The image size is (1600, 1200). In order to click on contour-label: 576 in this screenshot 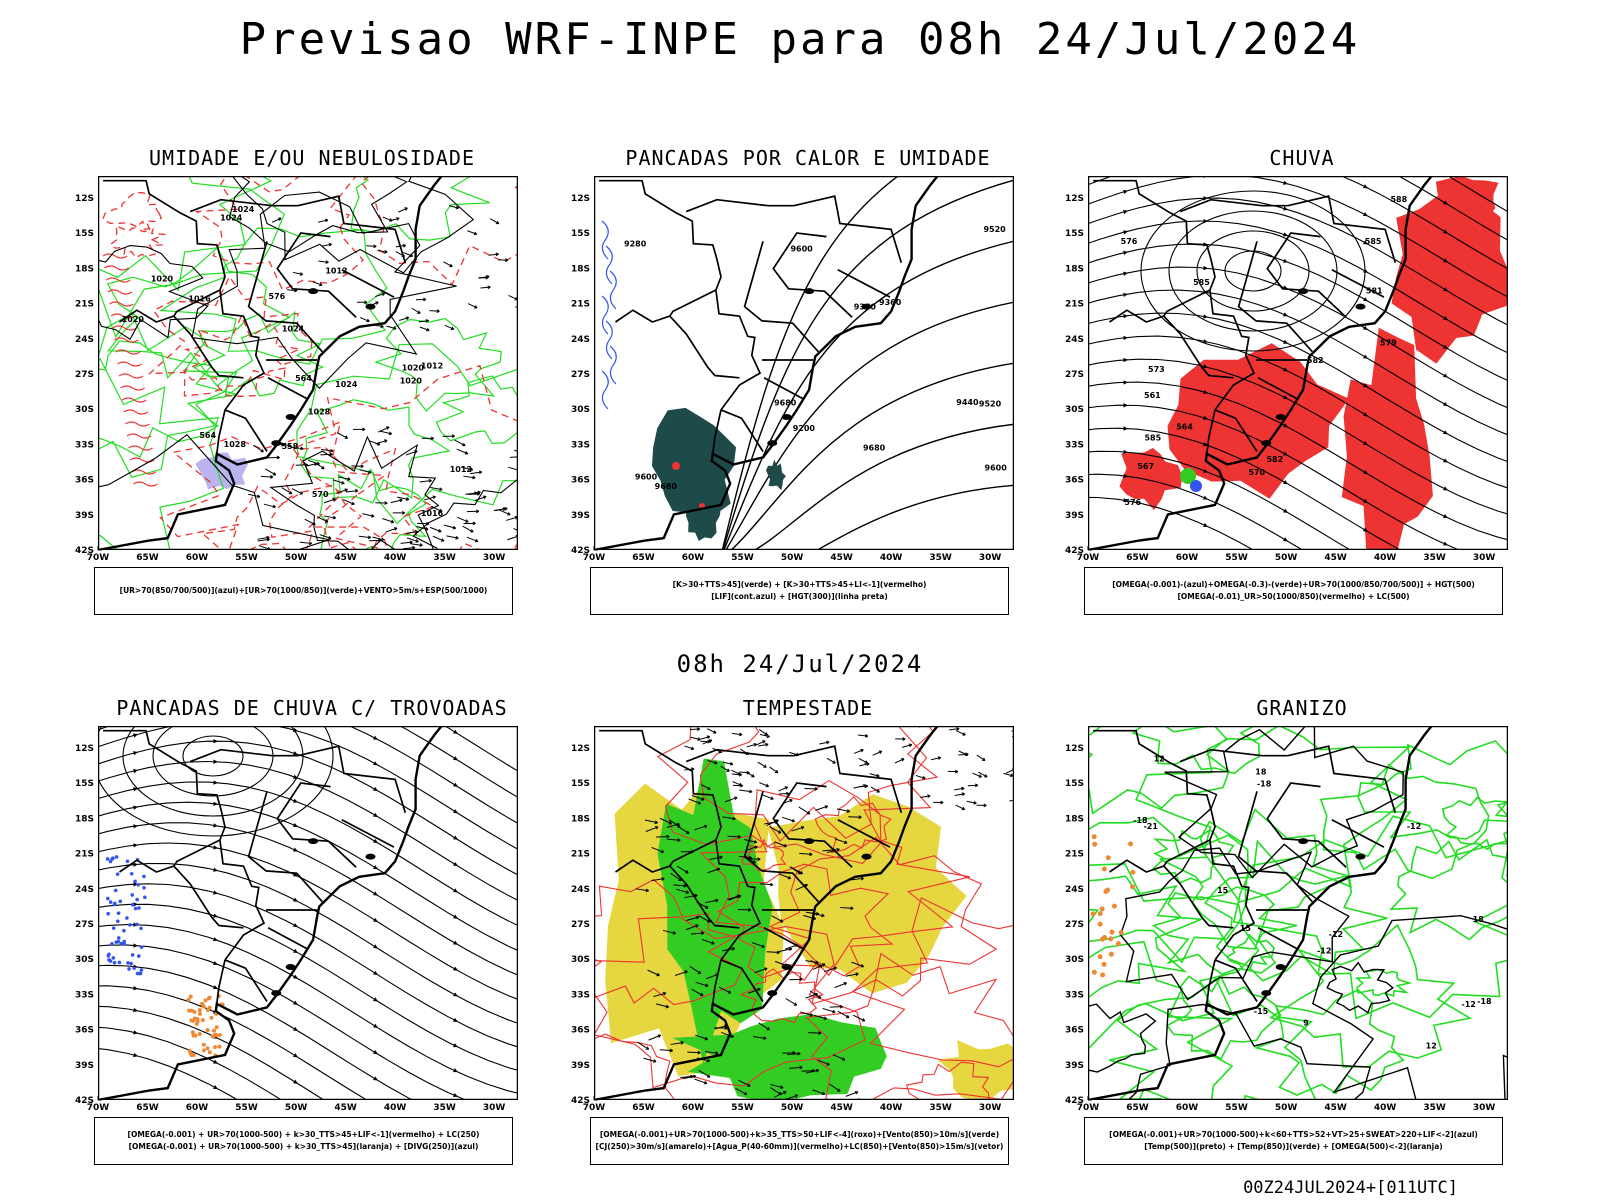, I will do `click(277, 296)`.